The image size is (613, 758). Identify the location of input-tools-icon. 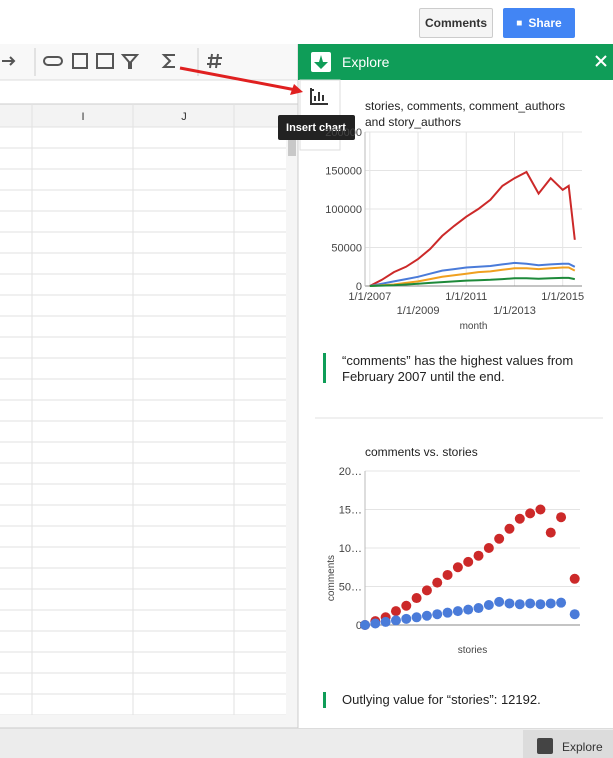
(214, 61).